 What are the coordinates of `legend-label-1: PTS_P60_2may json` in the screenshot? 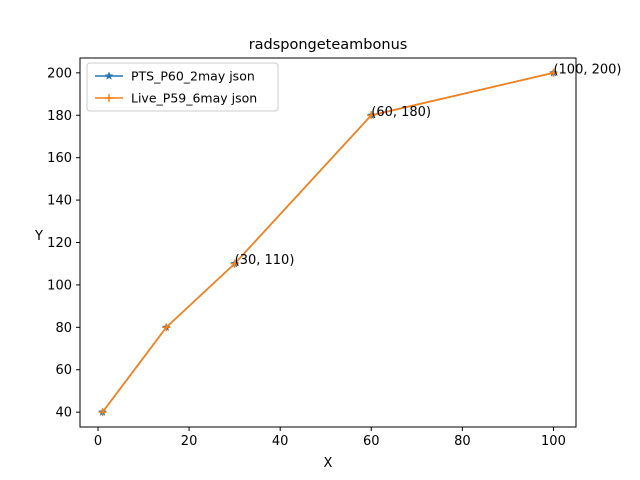 It's located at (193, 76).